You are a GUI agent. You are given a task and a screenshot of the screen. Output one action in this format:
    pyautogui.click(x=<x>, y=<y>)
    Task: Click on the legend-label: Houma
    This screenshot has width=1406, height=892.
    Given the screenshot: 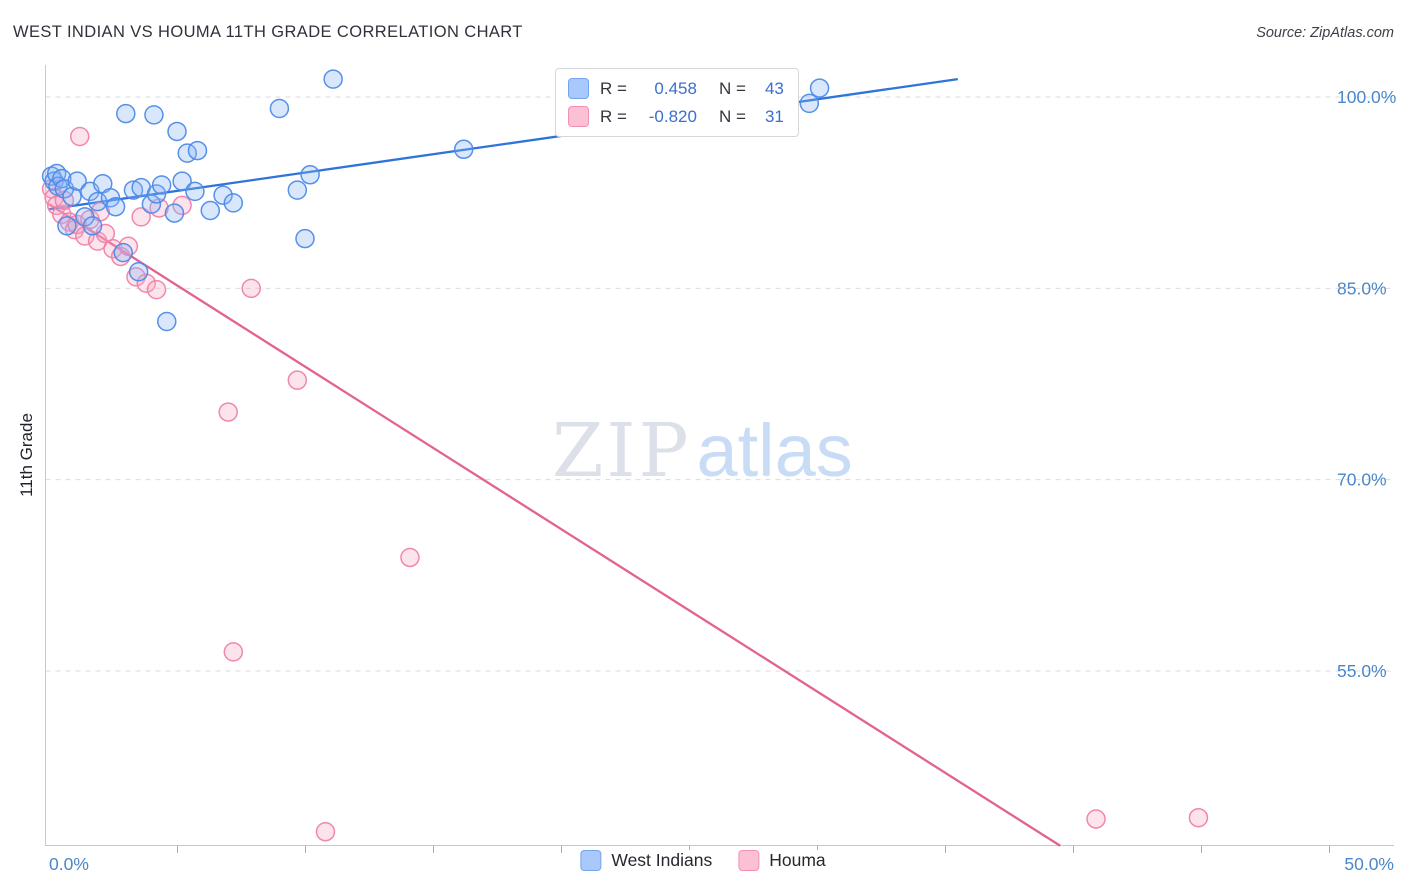 What is the action you would take?
    pyautogui.click(x=797, y=860)
    